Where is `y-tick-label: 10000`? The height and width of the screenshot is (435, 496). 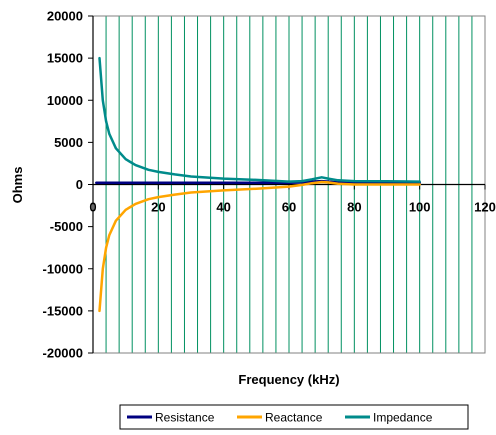 y-tick-label: 10000 is located at coordinates (65, 100).